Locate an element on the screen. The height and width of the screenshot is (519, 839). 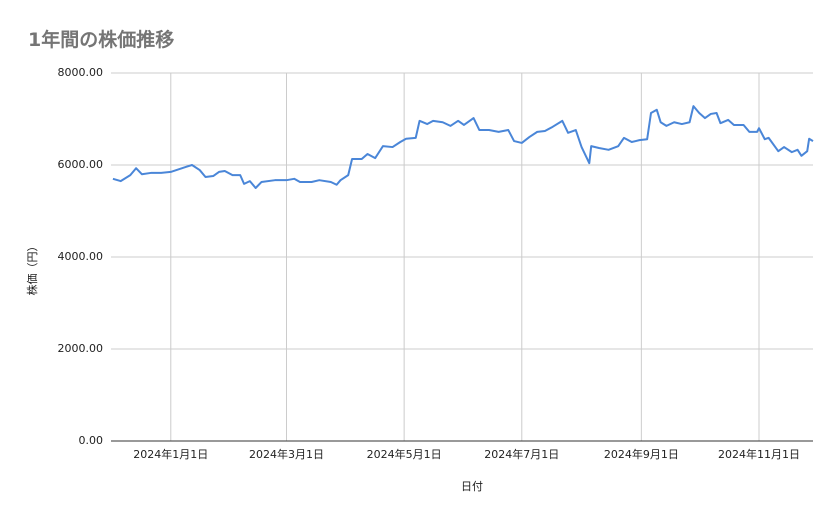
chart-title: 1年間の株価推移 is located at coordinates (101, 39).